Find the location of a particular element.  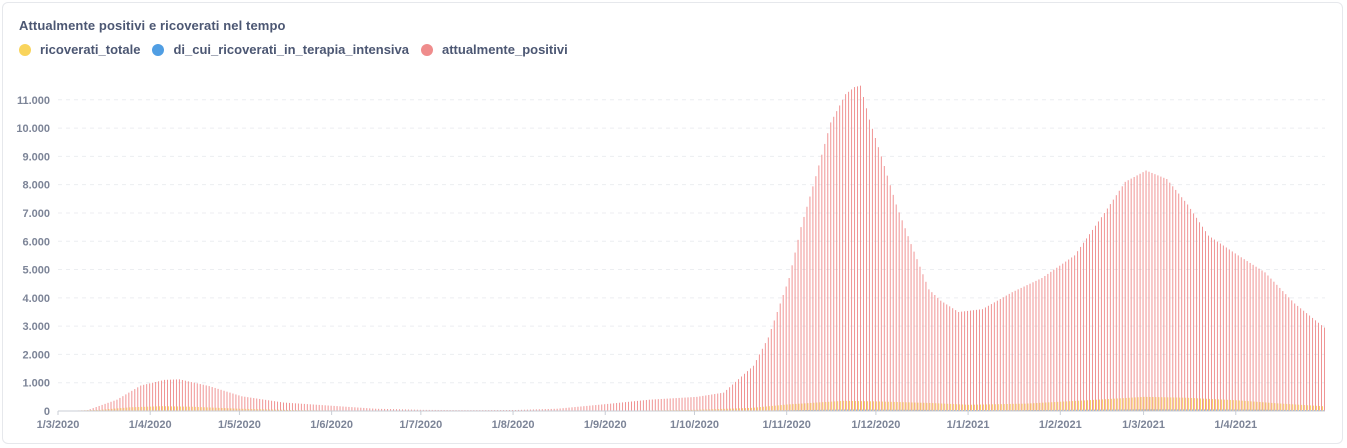

x-tick-label: 1/2/2021 is located at coordinates (1060, 425).